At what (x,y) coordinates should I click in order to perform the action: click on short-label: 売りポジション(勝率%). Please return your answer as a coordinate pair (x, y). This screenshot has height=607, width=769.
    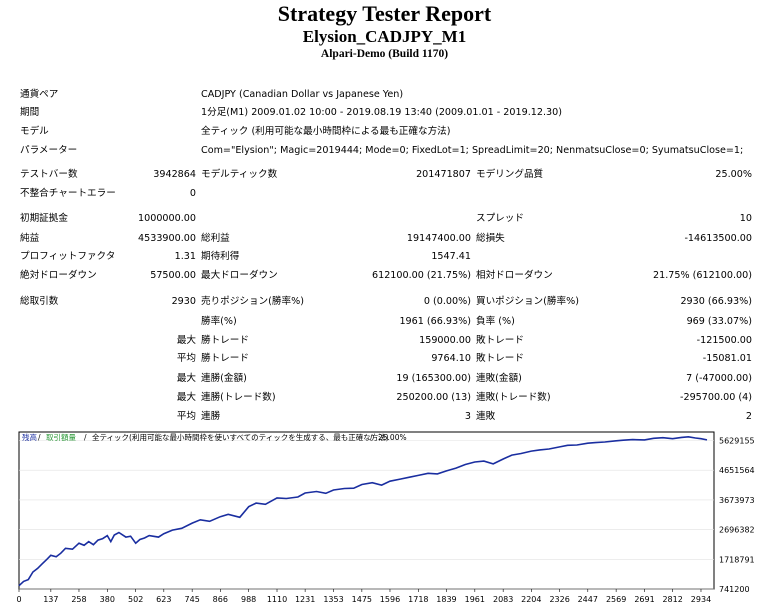
    Looking at the image, I should click on (252, 301).